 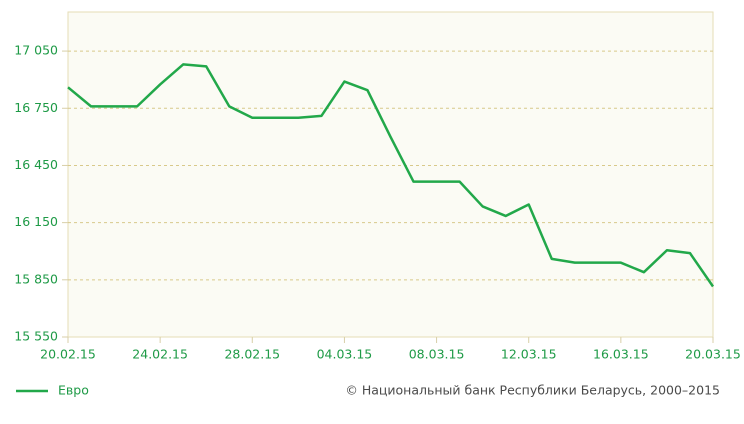 I want to click on x-tick-label: 28.02.15, so click(x=252, y=354).